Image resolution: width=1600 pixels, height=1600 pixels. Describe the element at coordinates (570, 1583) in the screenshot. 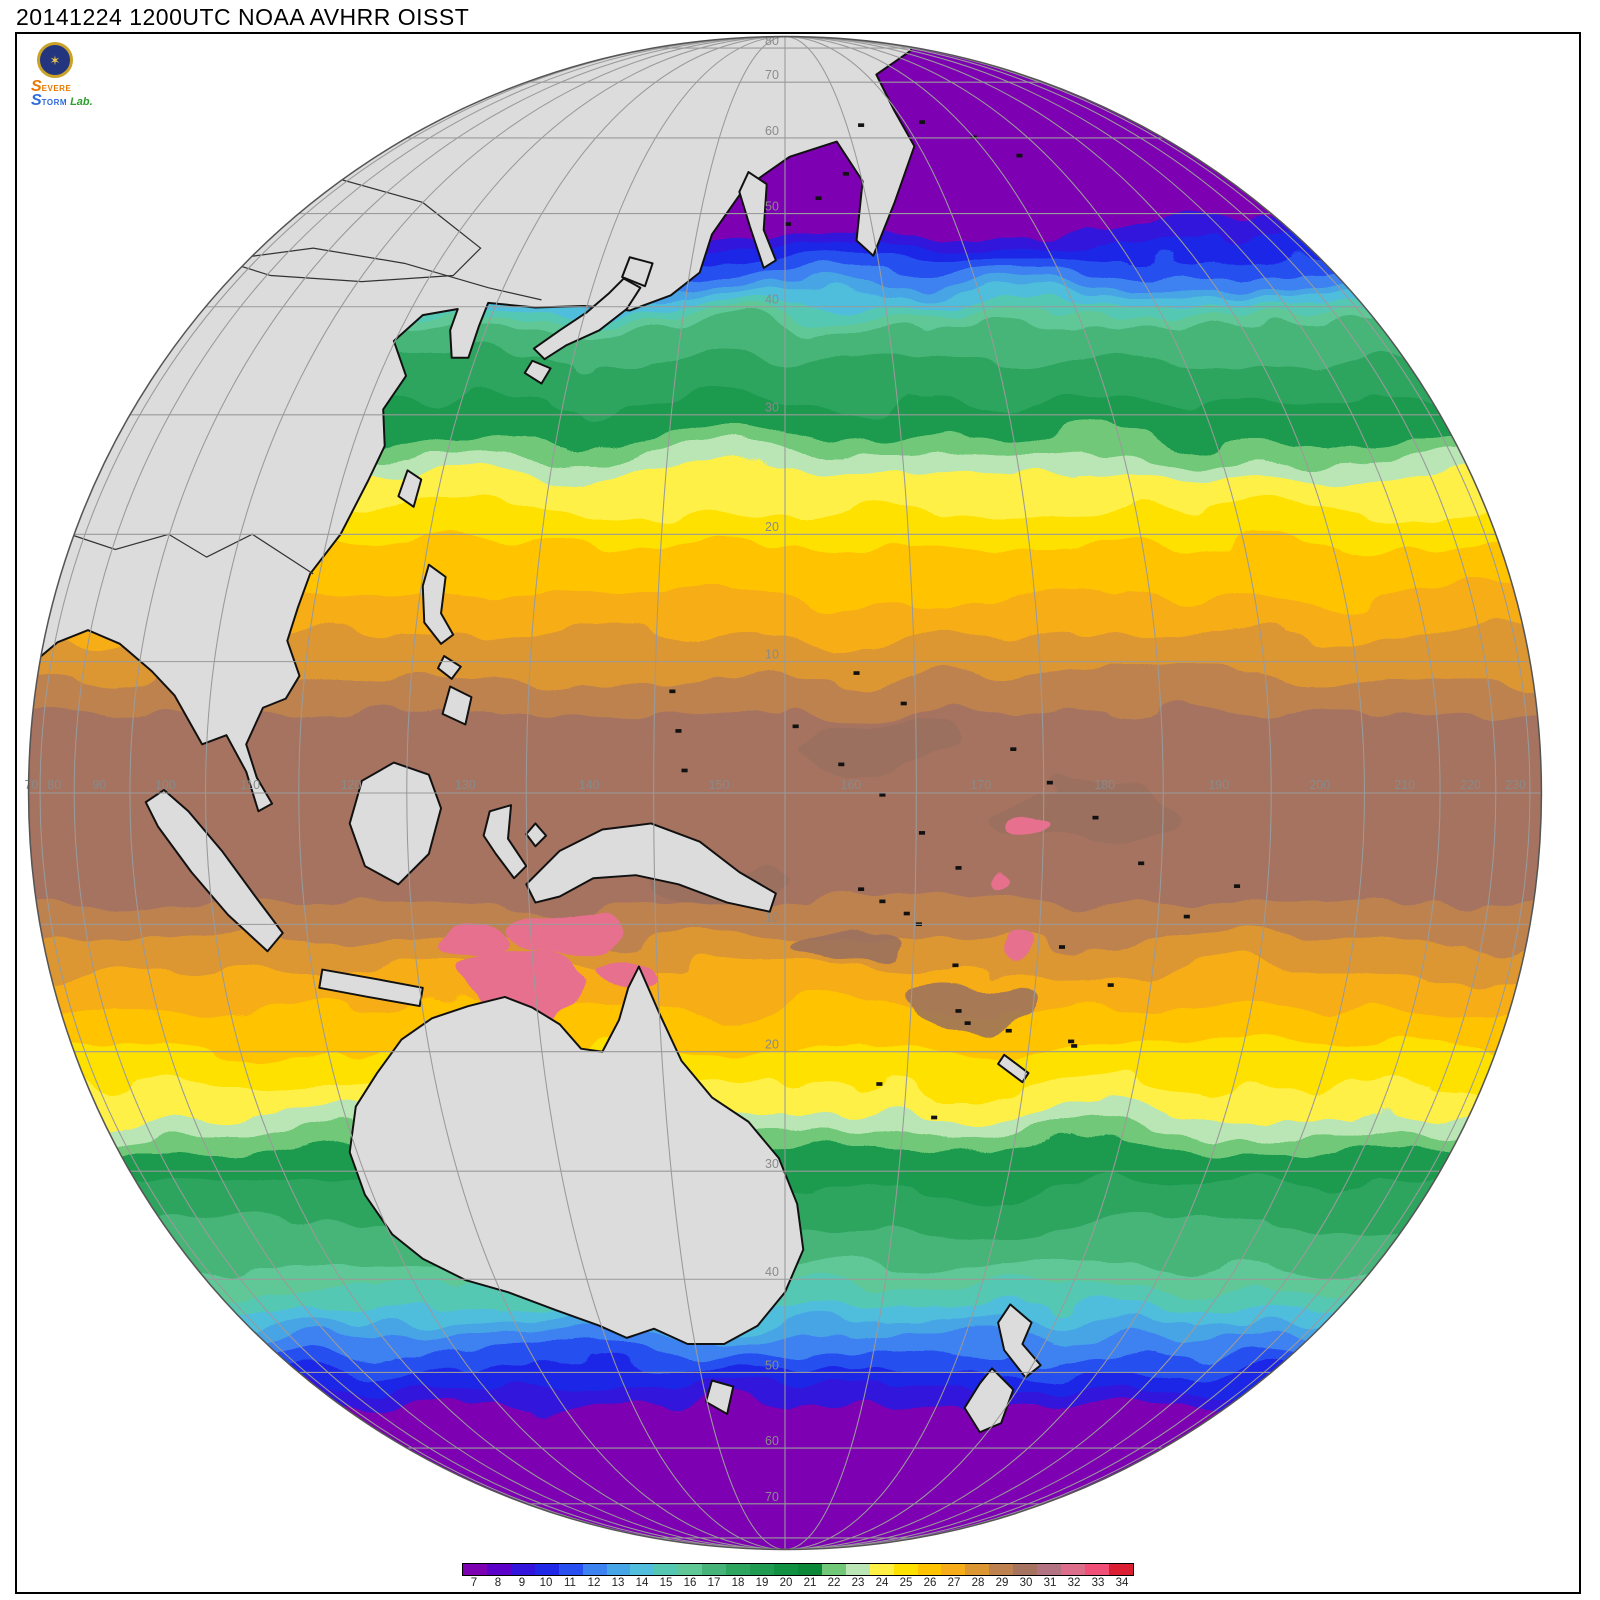

I see `colorbar-tick-label: 11` at that location.